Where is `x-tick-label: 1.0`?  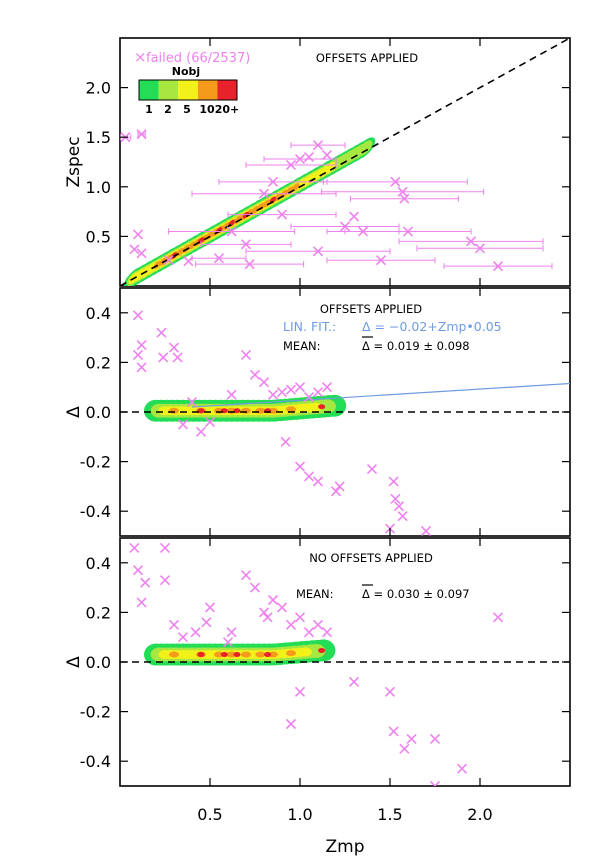
x-tick-label: 1.0 is located at coordinates (299, 814).